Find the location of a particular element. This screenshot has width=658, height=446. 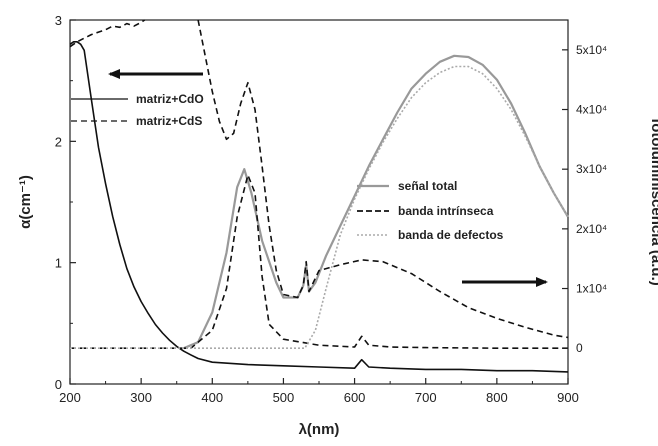

x-tick-label: 400 is located at coordinates (212, 397).